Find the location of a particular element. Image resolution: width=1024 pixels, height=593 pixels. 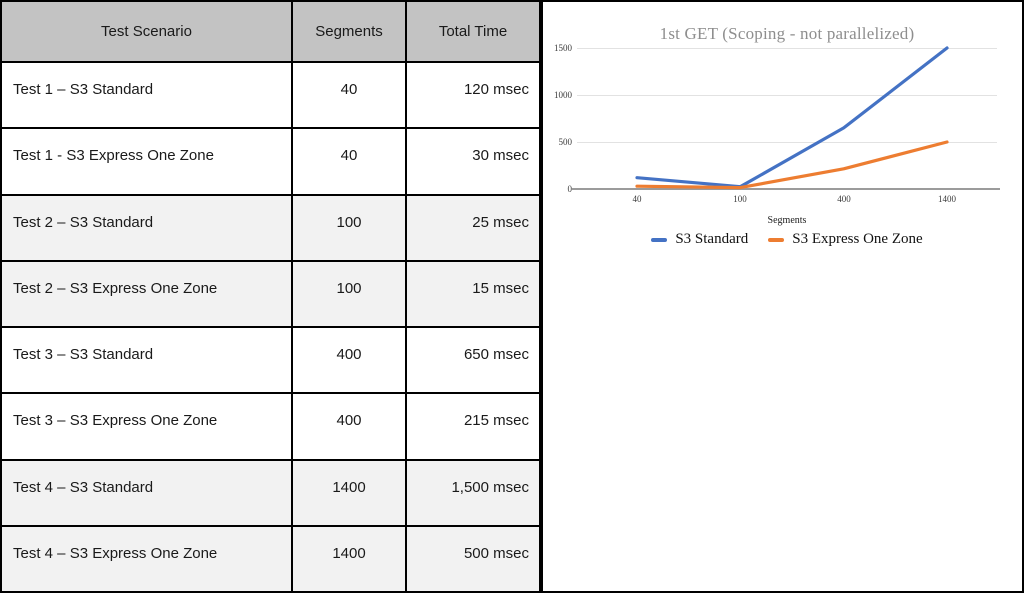

x-tick-label: 40 is located at coordinates (637, 199).